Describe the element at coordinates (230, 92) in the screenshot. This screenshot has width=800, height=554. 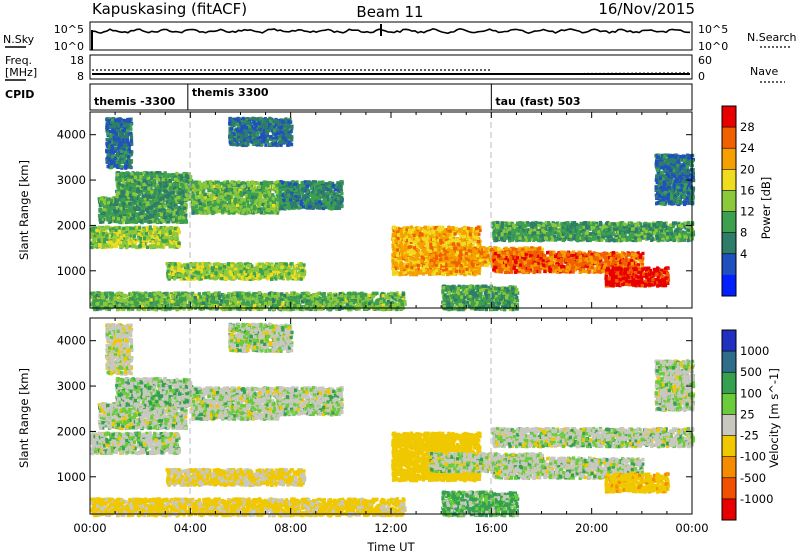
I see `cpid-segment-label: themis 3300` at that location.